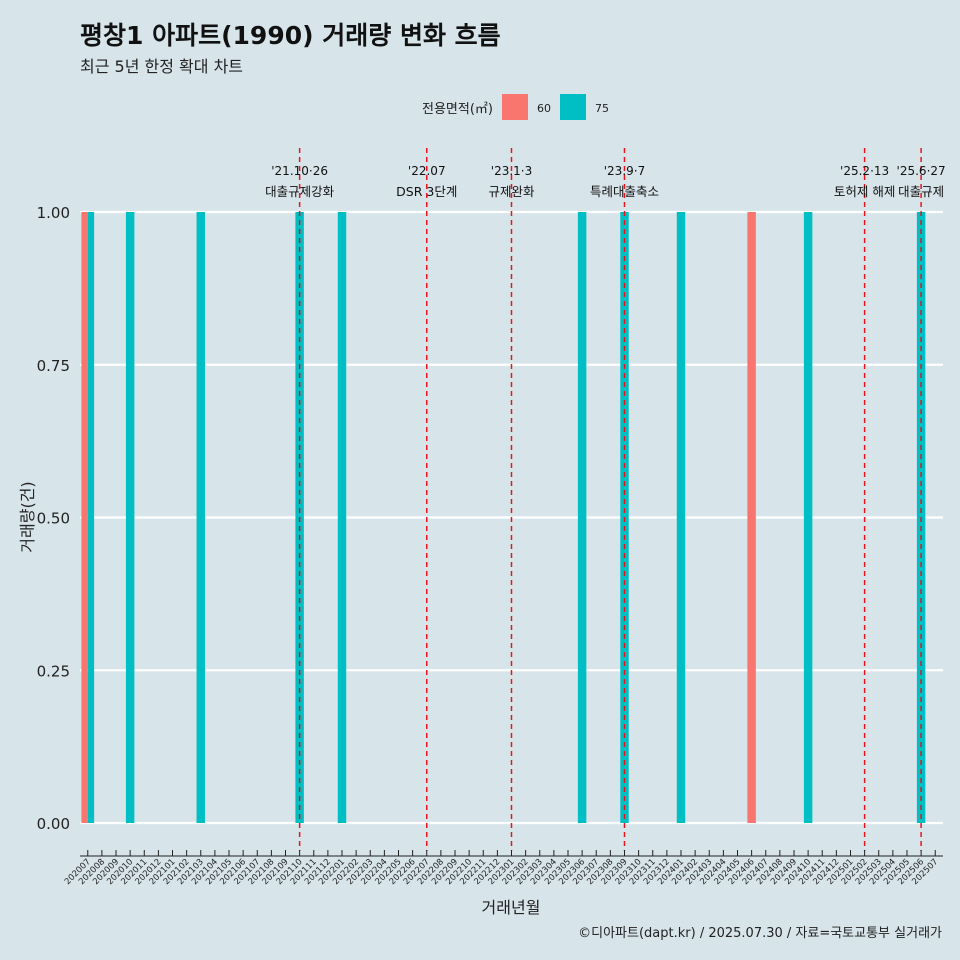  What do you see at coordinates (300, 191) in the screenshot?
I see `event-label: 대출규제강화` at bounding box center [300, 191].